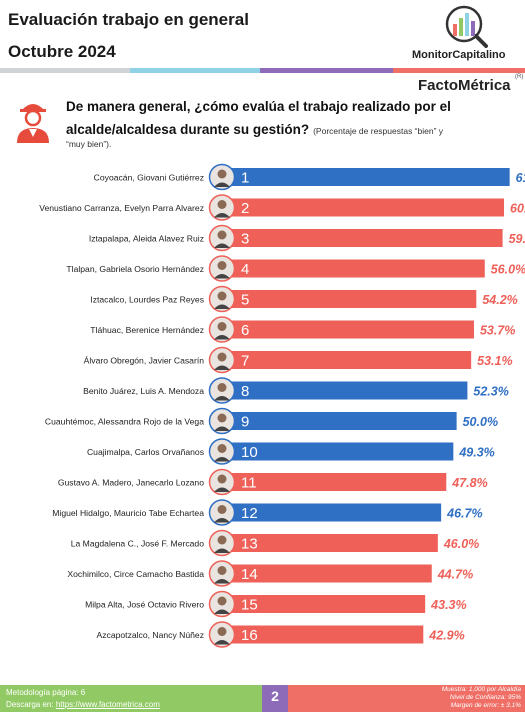 This screenshot has height=712, width=525. What do you see at coordinates (446, 636) in the screenshot?
I see `value-label: 42.9%` at bounding box center [446, 636].